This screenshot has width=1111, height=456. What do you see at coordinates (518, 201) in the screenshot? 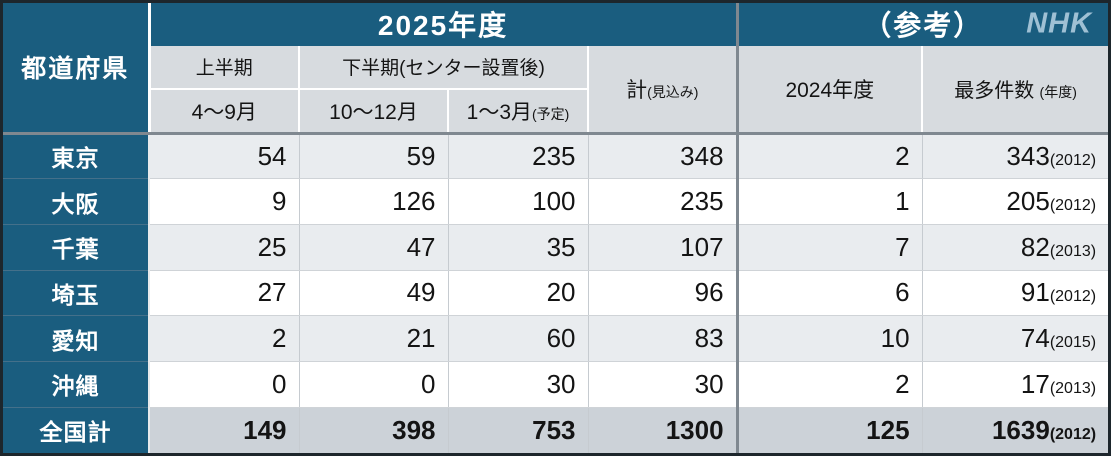
I see `jan-mar-cell: 100` at bounding box center [518, 201].